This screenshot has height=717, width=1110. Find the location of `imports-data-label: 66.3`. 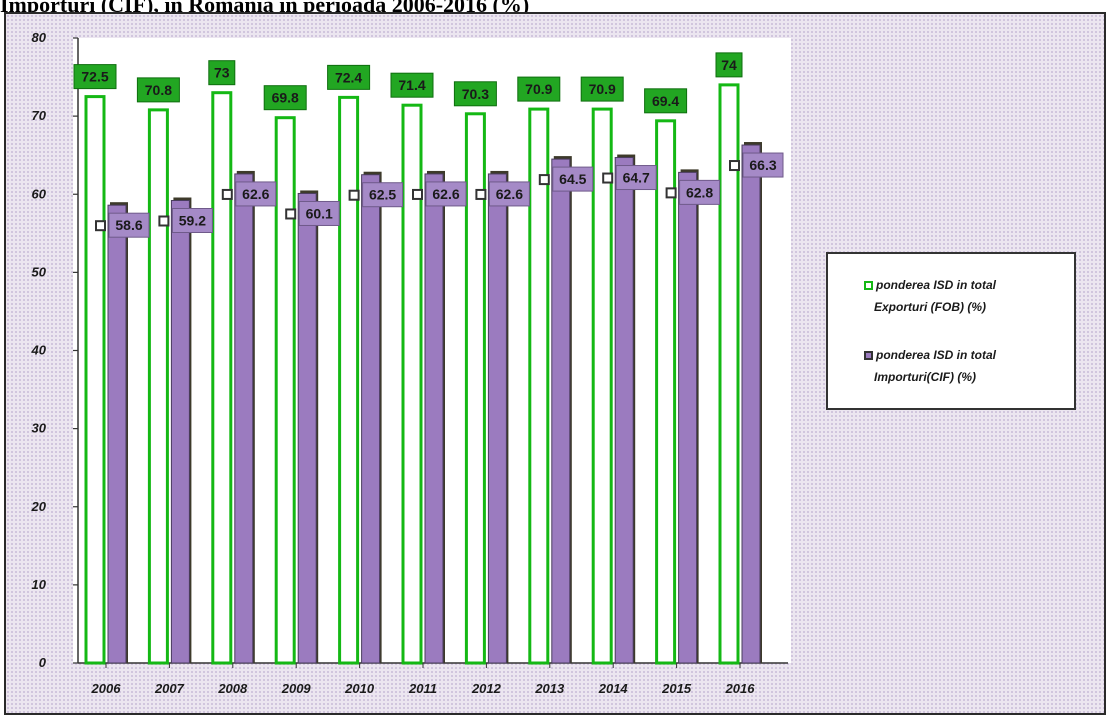

imports-data-label: 66.3 is located at coordinates (762, 165).